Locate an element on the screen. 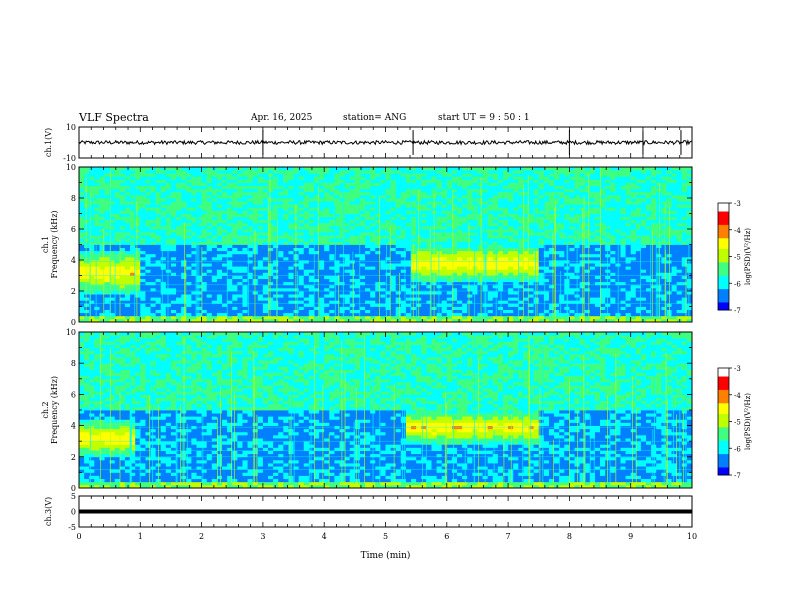 Image resolution: width=792 pixels, height=612 pixels. colorbar-label: log(PSD)(V²/Hz) is located at coordinates (748, 256).